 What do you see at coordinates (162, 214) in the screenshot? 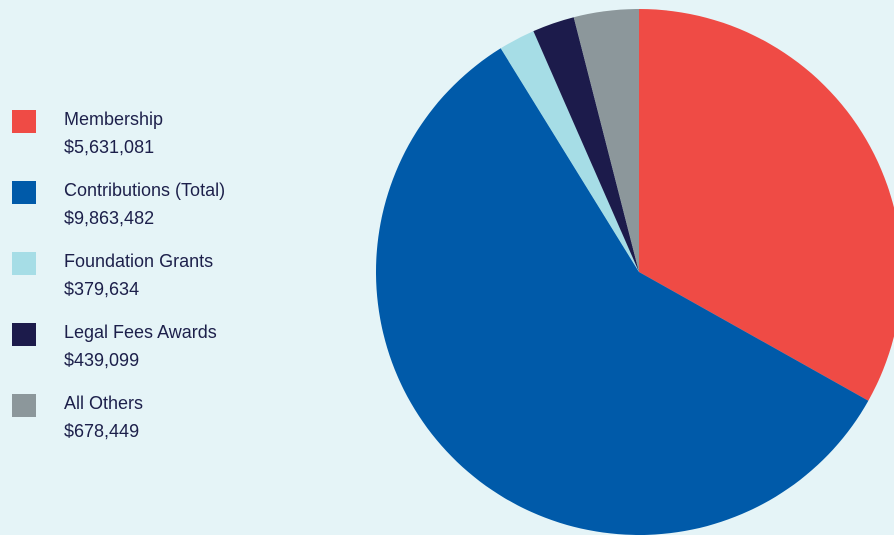
I see `legend-item-contributions: Contributions (Total) $9,863,482` at bounding box center [162, 214].